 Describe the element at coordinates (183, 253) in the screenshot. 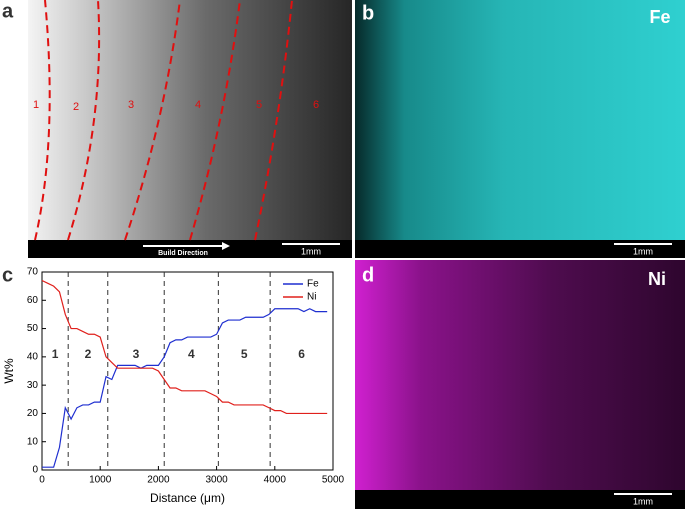

I see `direction-label: Build Direction` at that location.